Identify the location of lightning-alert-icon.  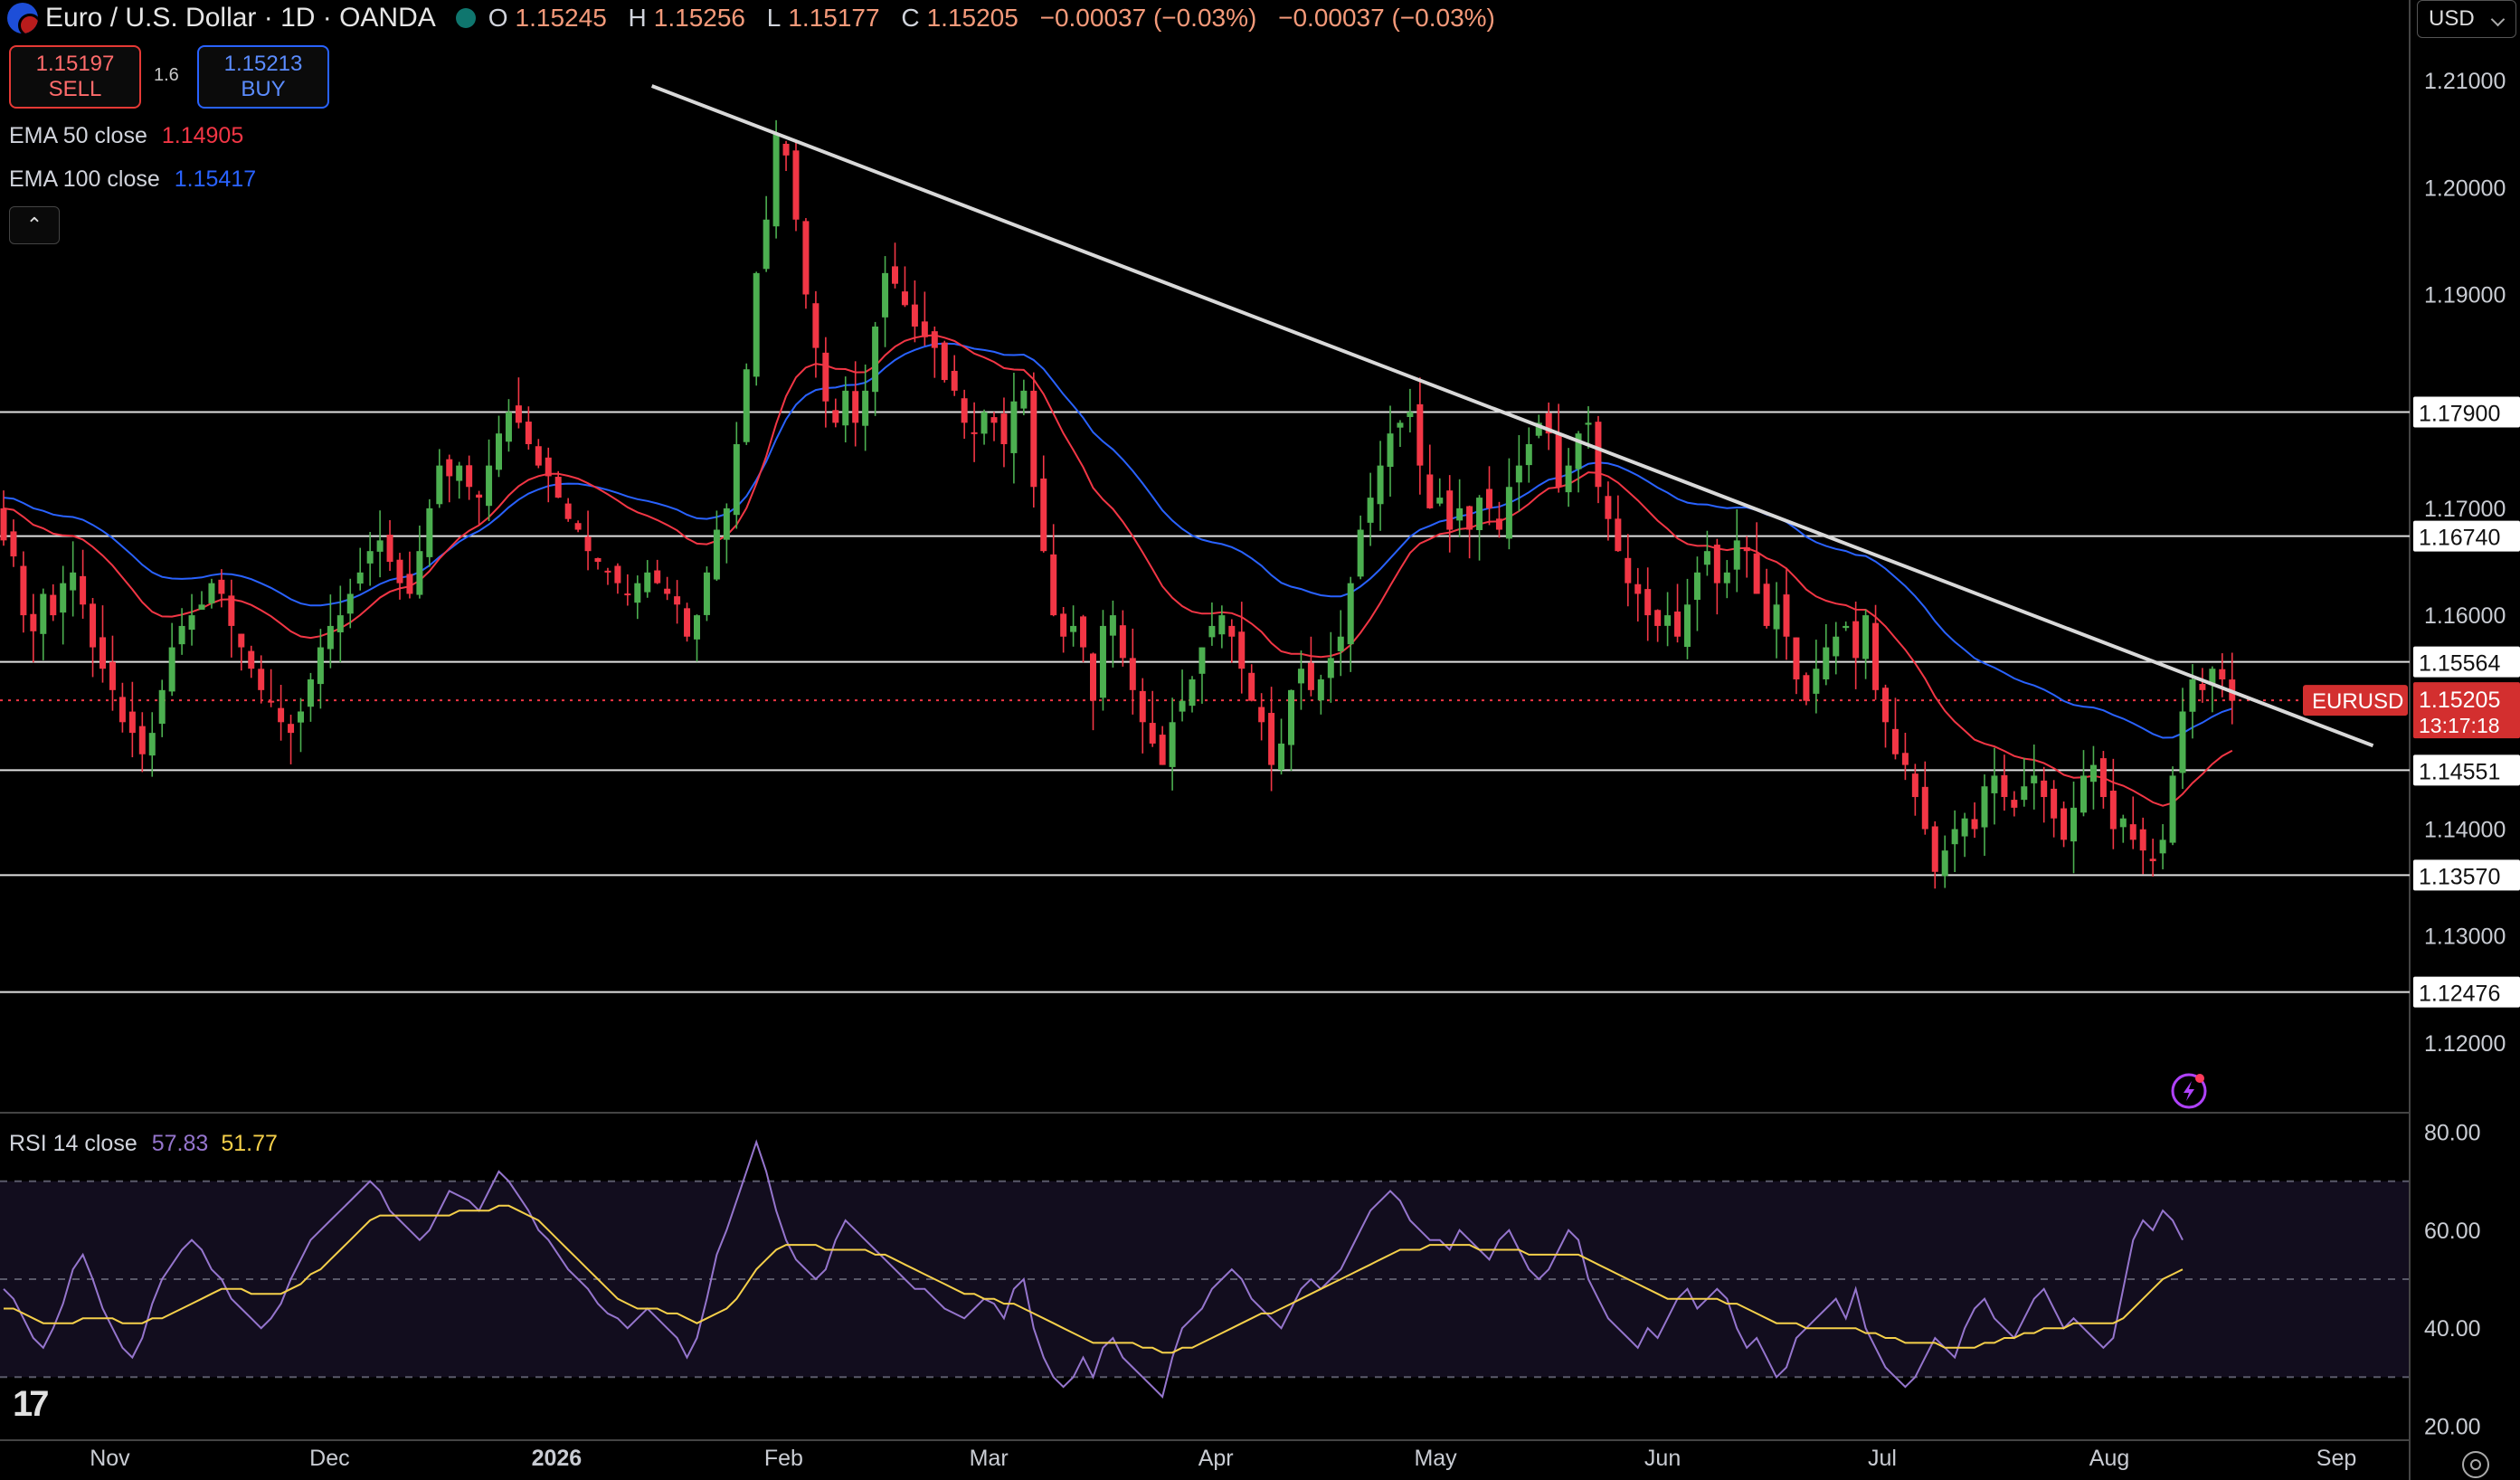
(2189, 1091).